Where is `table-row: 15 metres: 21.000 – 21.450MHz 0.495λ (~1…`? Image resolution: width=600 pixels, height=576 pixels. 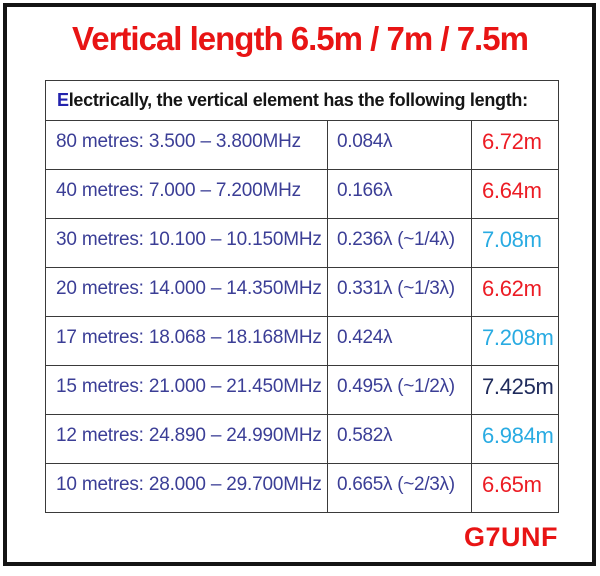
table-row: 15 metres: 21.000 – 21.450MHz 0.495λ (~1… is located at coordinates (302, 390).